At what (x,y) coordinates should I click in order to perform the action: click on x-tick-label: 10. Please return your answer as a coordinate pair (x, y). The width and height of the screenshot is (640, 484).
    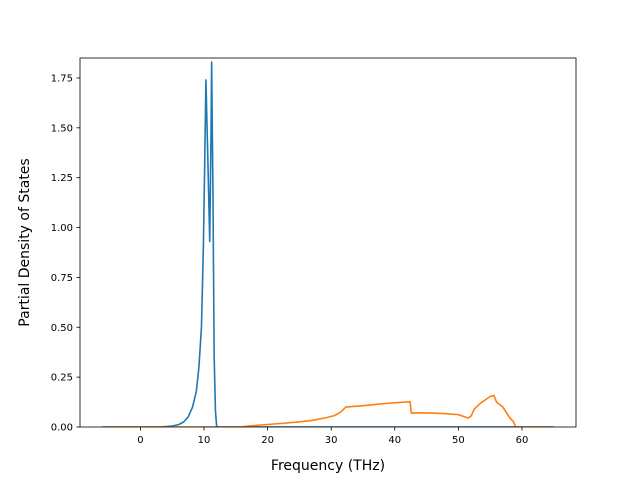
    Looking at the image, I should click on (204, 440).